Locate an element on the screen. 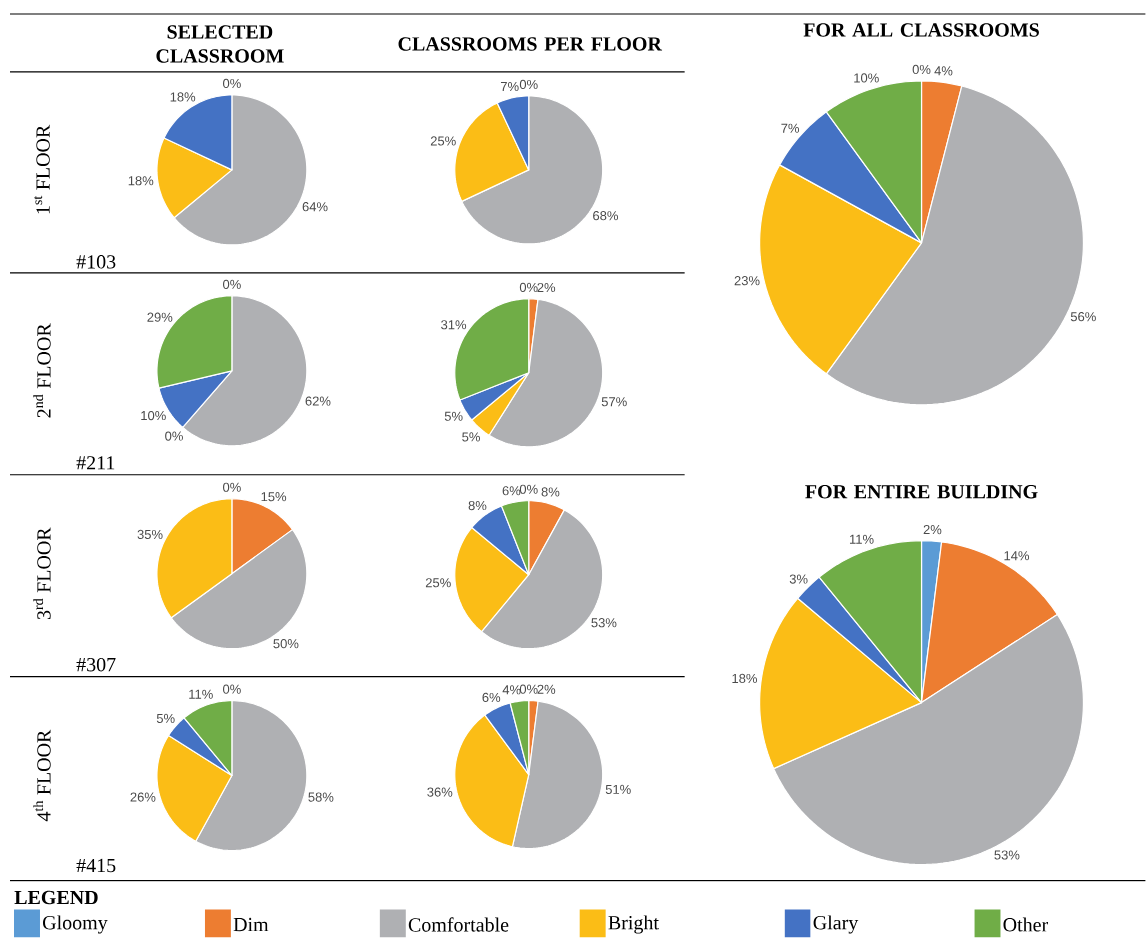 This screenshot has height=938, width=1146. text: #307 is located at coordinates (96, 665).